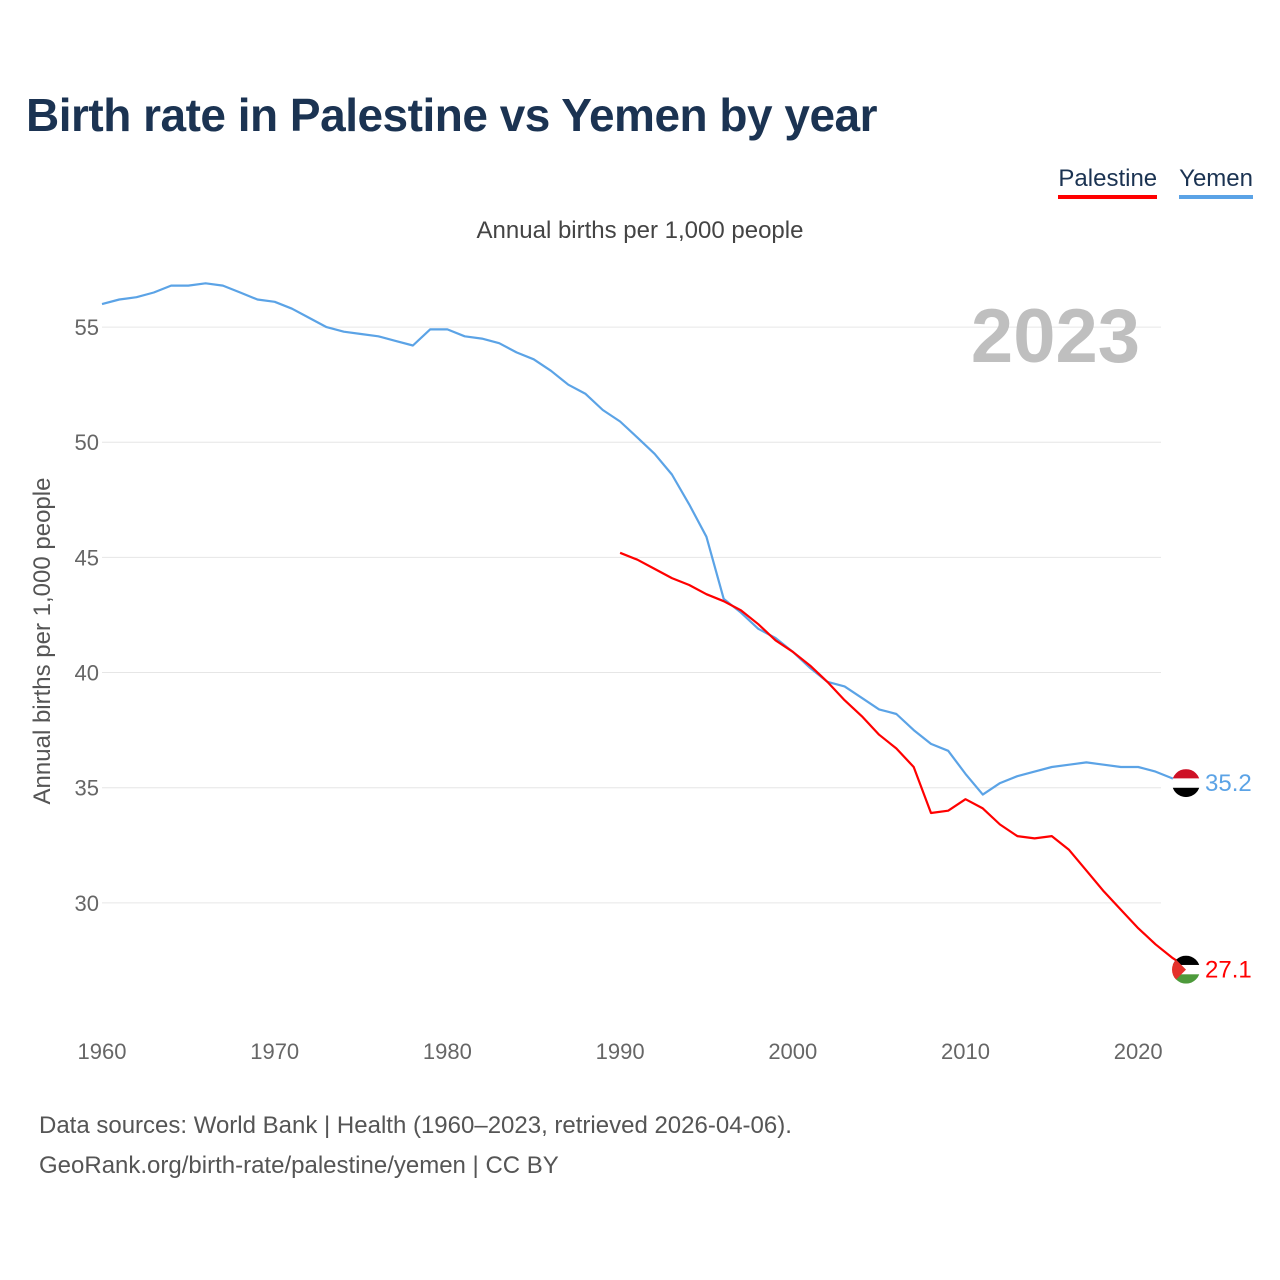 Image resolution: width=1280 pixels, height=1280 pixels. What do you see at coordinates (87, 557) in the screenshot?
I see `y-tick-label: 45` at bounding box center [87, 557].